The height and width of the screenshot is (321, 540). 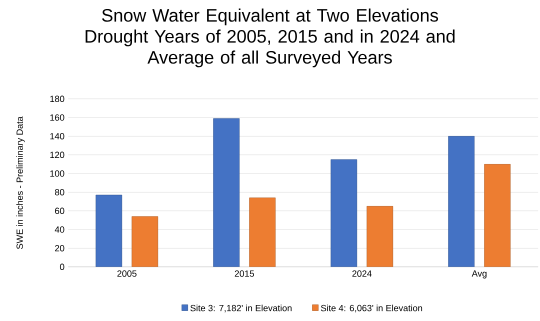 I want to click on y-tick-label: 0, so click(x=62, y=267).